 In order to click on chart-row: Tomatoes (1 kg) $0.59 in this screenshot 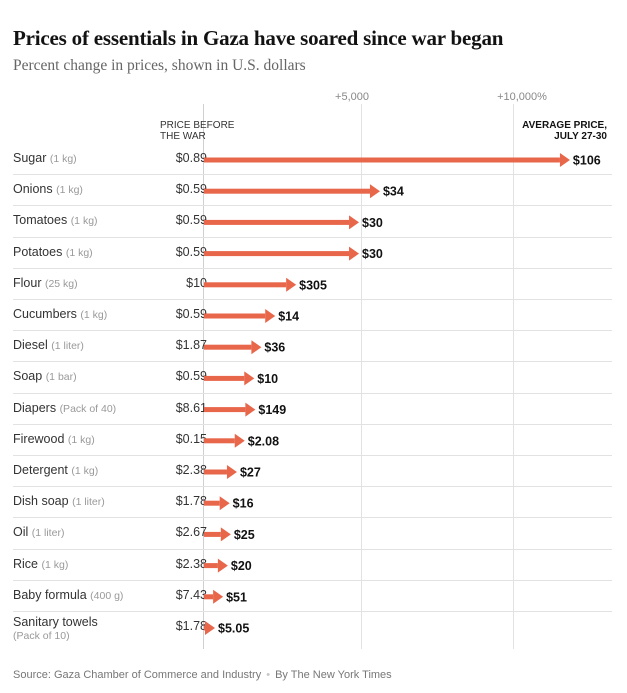, I will do `click(312, 221)`.